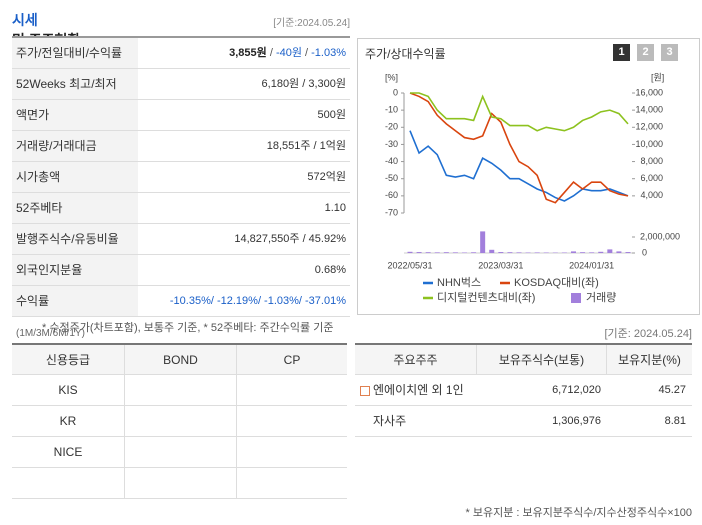 This screenshot has height=525, width=702. I want to click on row-label-text: 외국인지분율, so click(49, 270).